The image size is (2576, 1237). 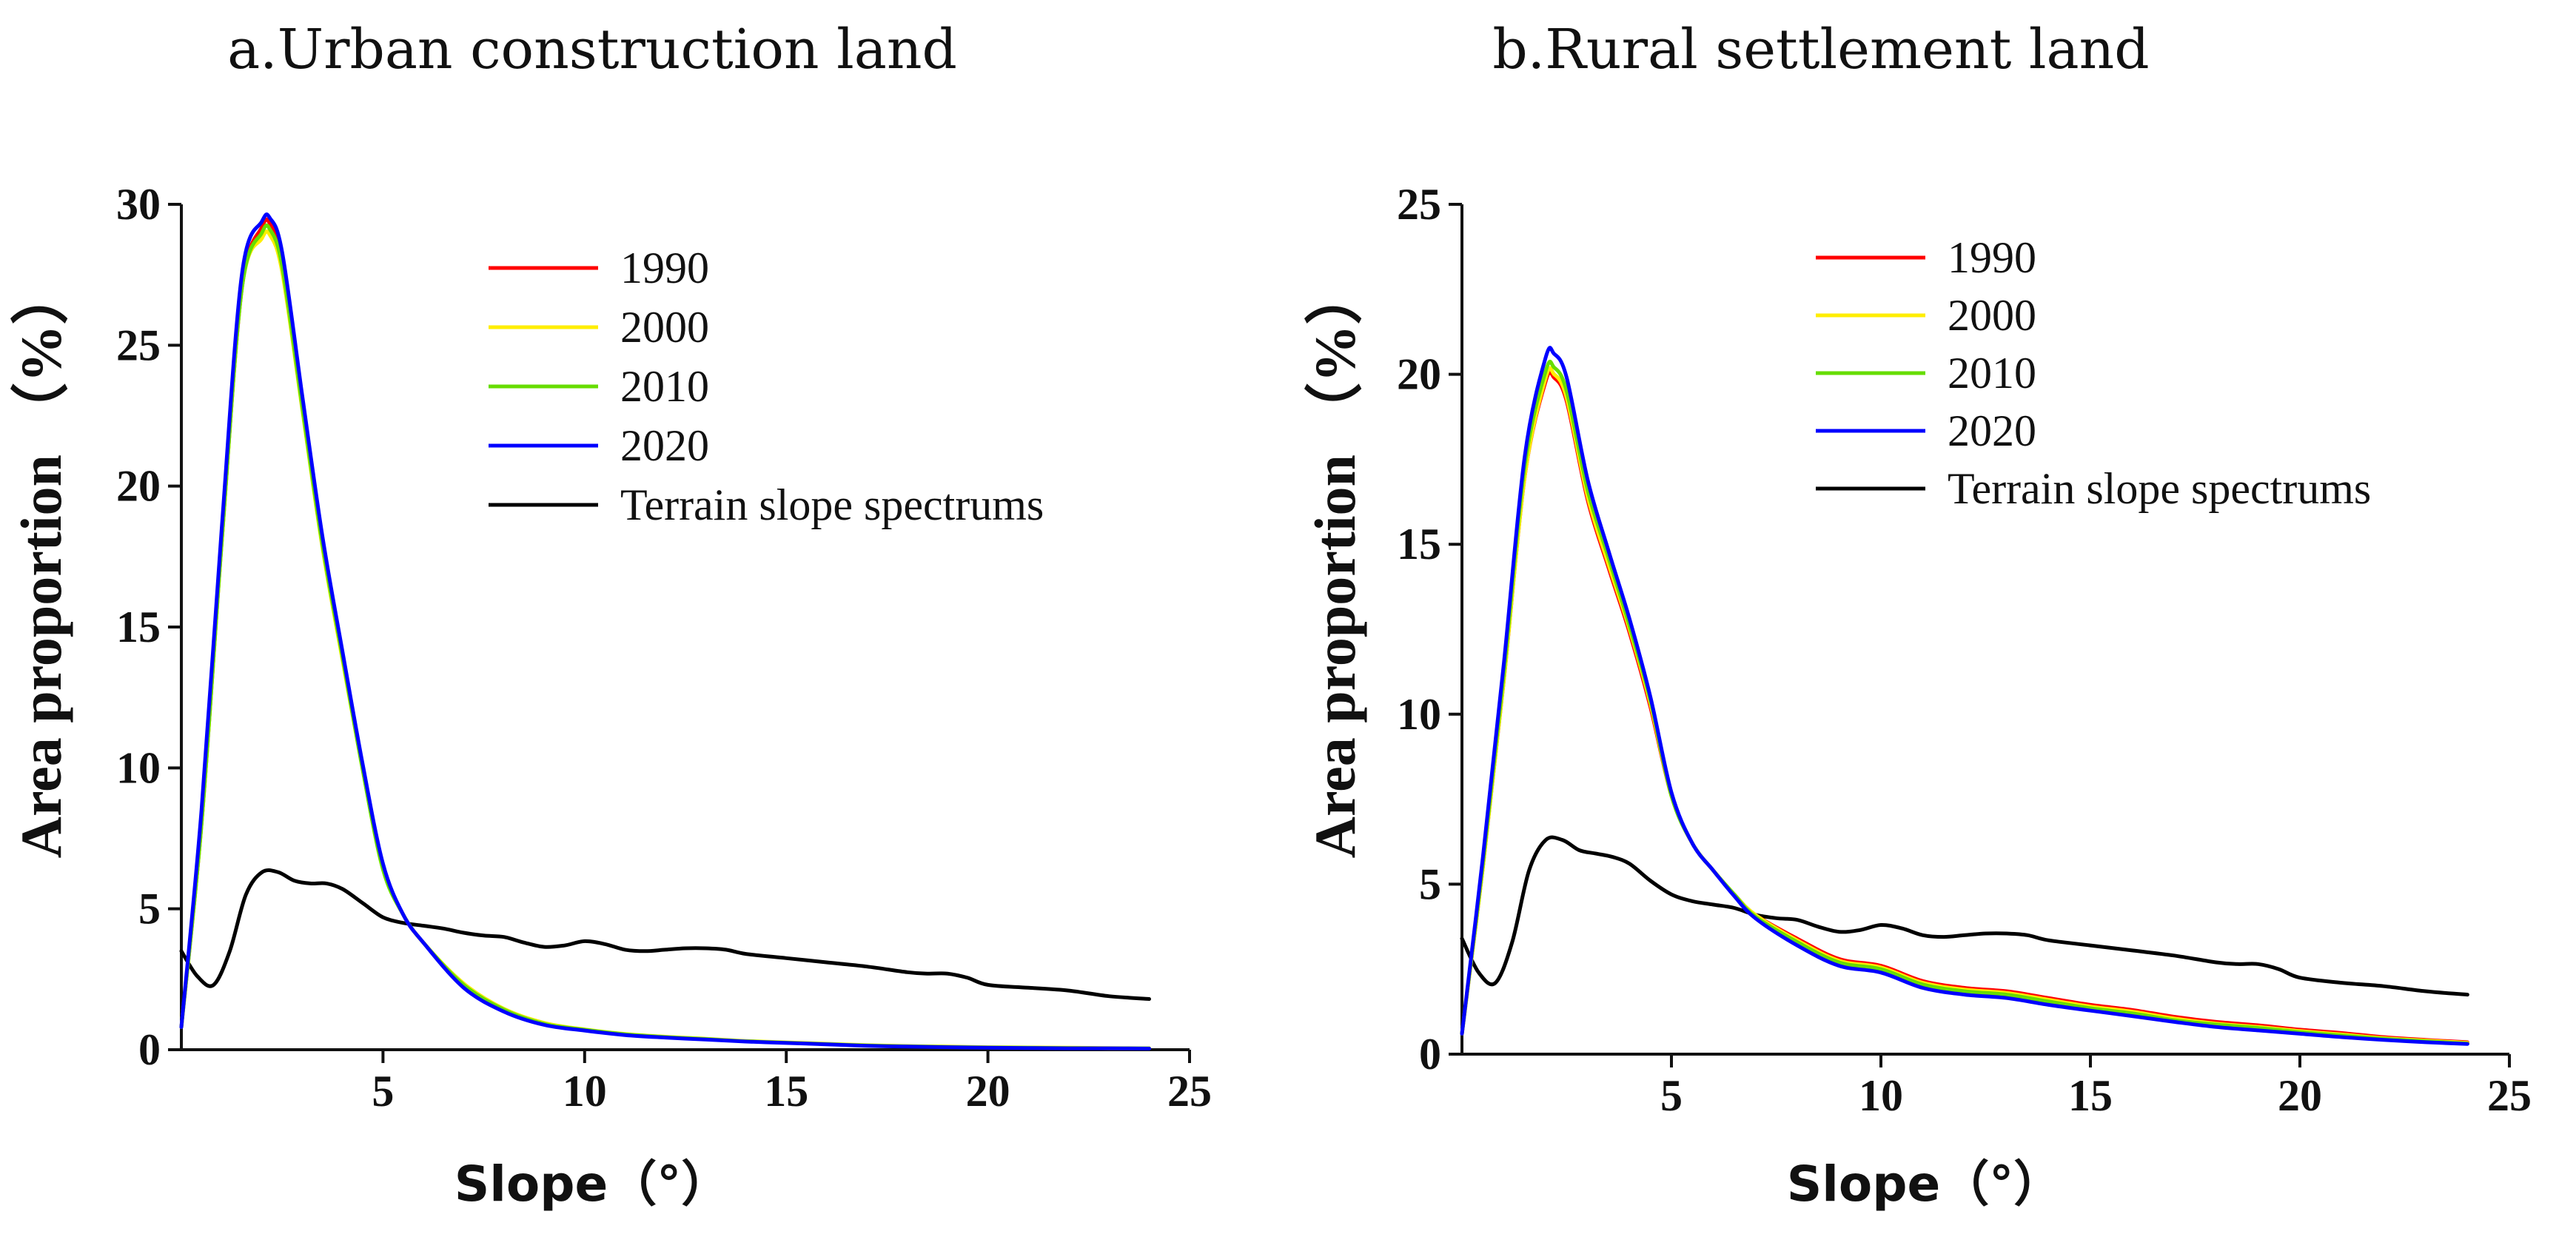 I want to click on chart-title: a.Urban construction land, so click(x=592, y=49).